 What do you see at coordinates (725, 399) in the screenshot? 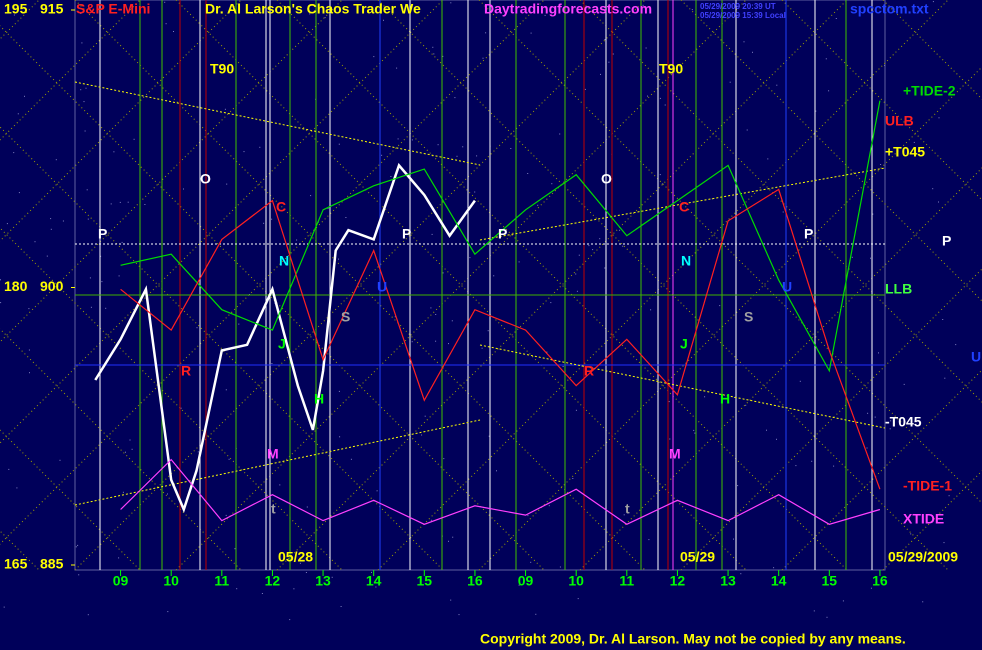
I see `marker: H` at bounding box center [725, 399].